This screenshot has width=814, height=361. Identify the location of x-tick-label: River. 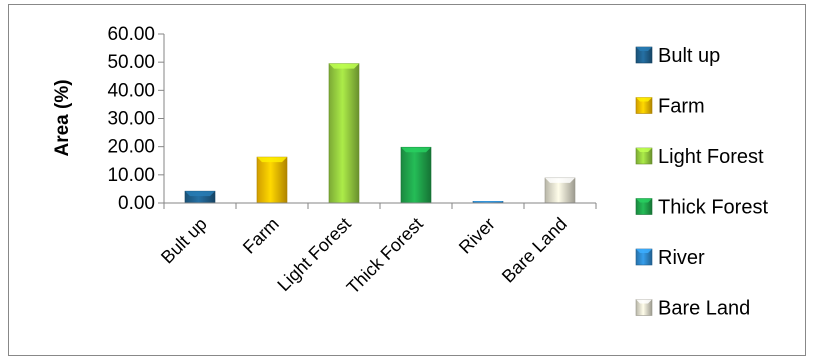
(477, 236).